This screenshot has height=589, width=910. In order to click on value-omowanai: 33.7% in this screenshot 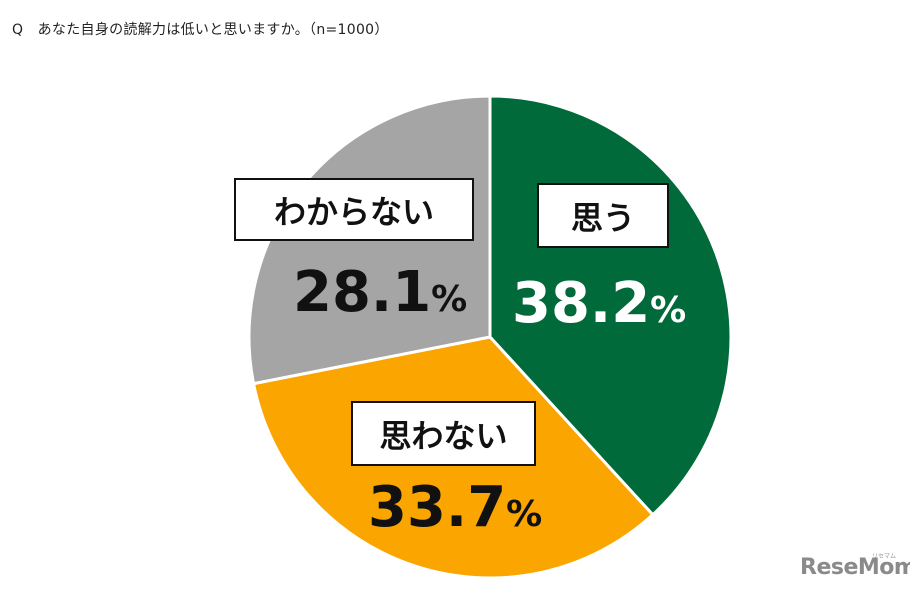, I will do `click(455, 507)`.